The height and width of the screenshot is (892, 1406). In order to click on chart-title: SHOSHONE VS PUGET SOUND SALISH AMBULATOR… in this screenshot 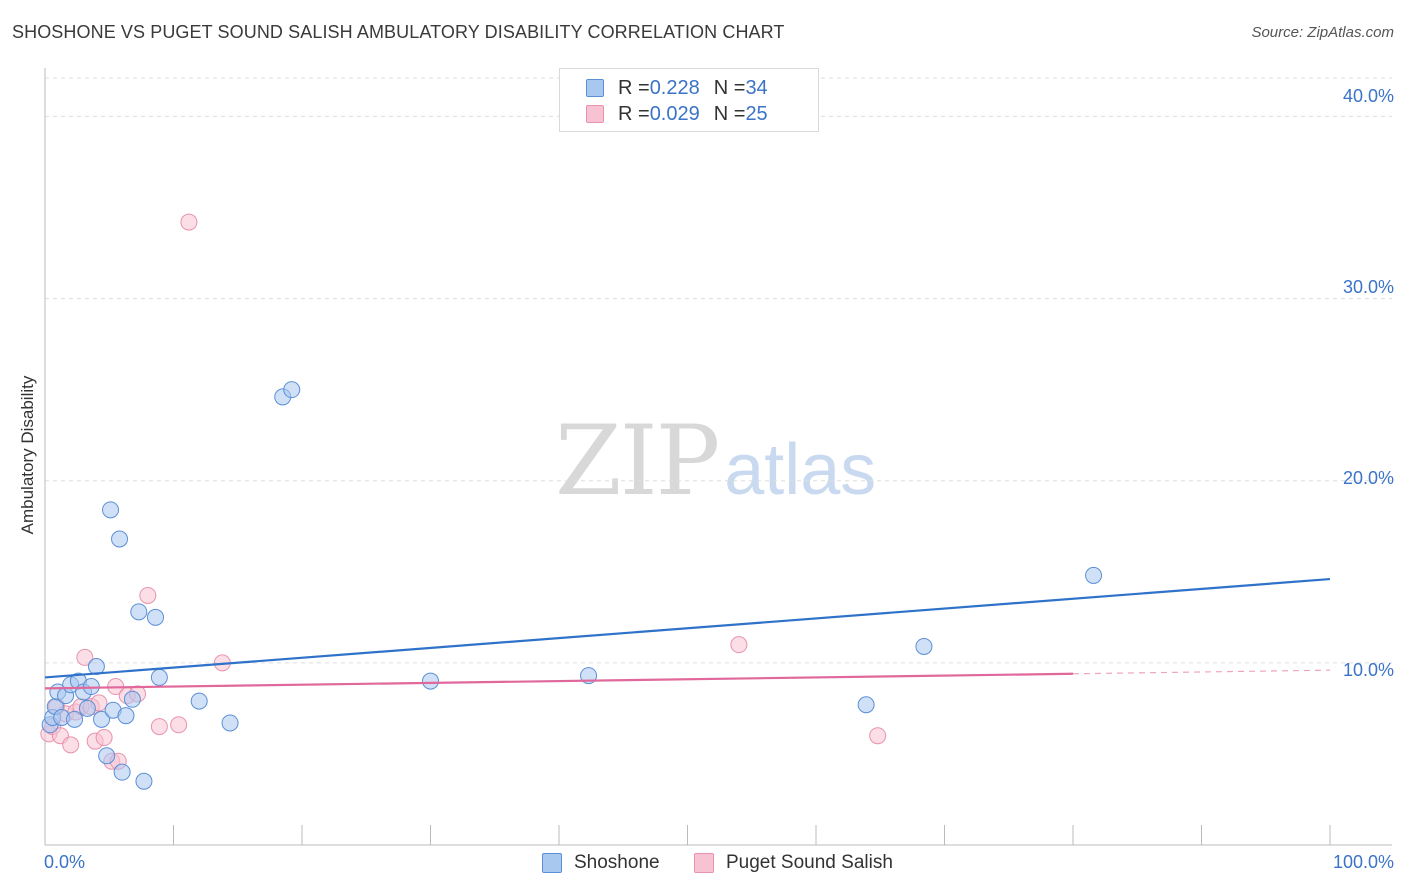, I will do `click(398, 32)`.